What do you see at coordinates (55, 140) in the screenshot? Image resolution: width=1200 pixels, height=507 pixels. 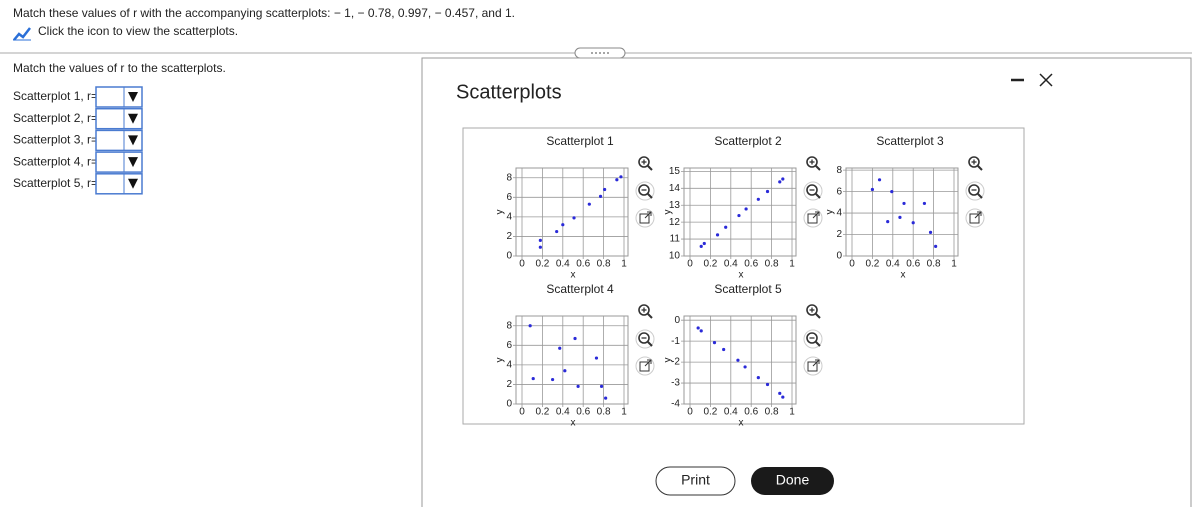 I see `row-label: Scatterplot 3, r=` at bounding box center [55, 140].